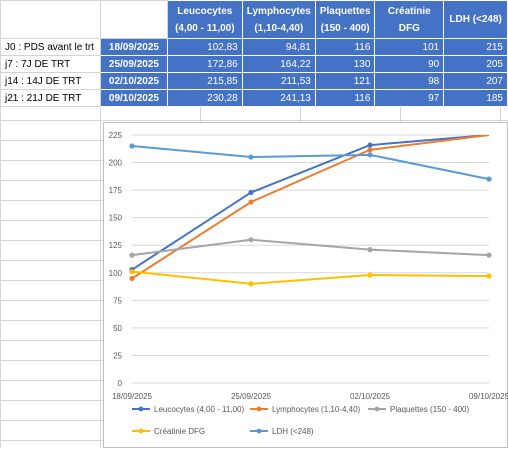 Image resolution: width=508 pixels, height=449 pixels. I want to click on value-cell: 207, so click(475, 81).